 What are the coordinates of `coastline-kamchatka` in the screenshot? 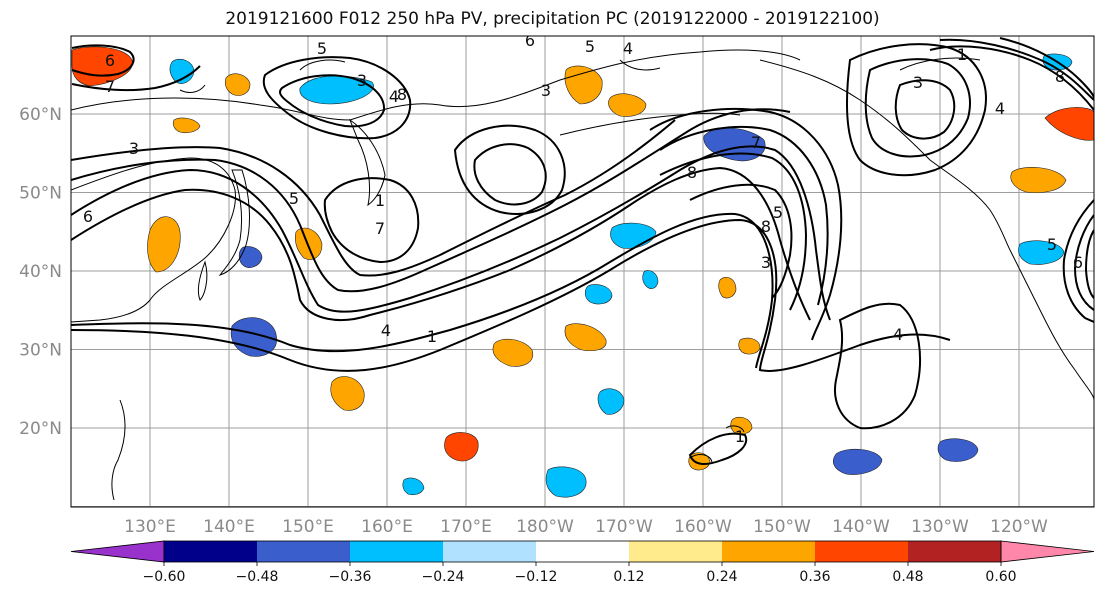 It's located at (367, 162).